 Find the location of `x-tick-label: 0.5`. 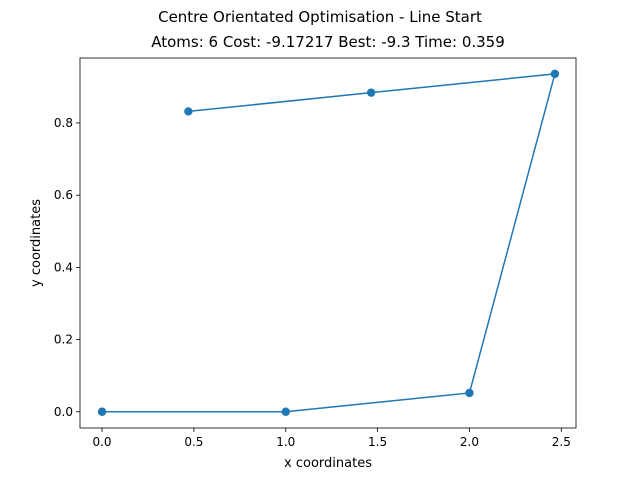

x-tick-label: 0.5 is located at coordinates (193, 442).